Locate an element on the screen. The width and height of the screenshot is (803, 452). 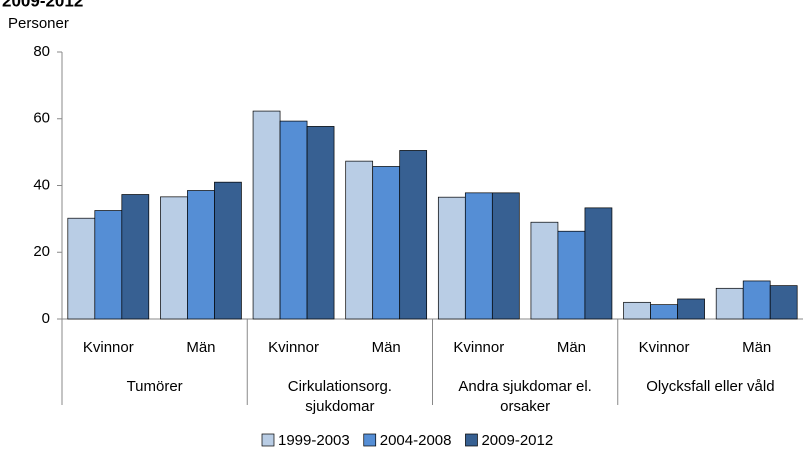
y-tick-label: 20 is located at coordinates (41, 251).